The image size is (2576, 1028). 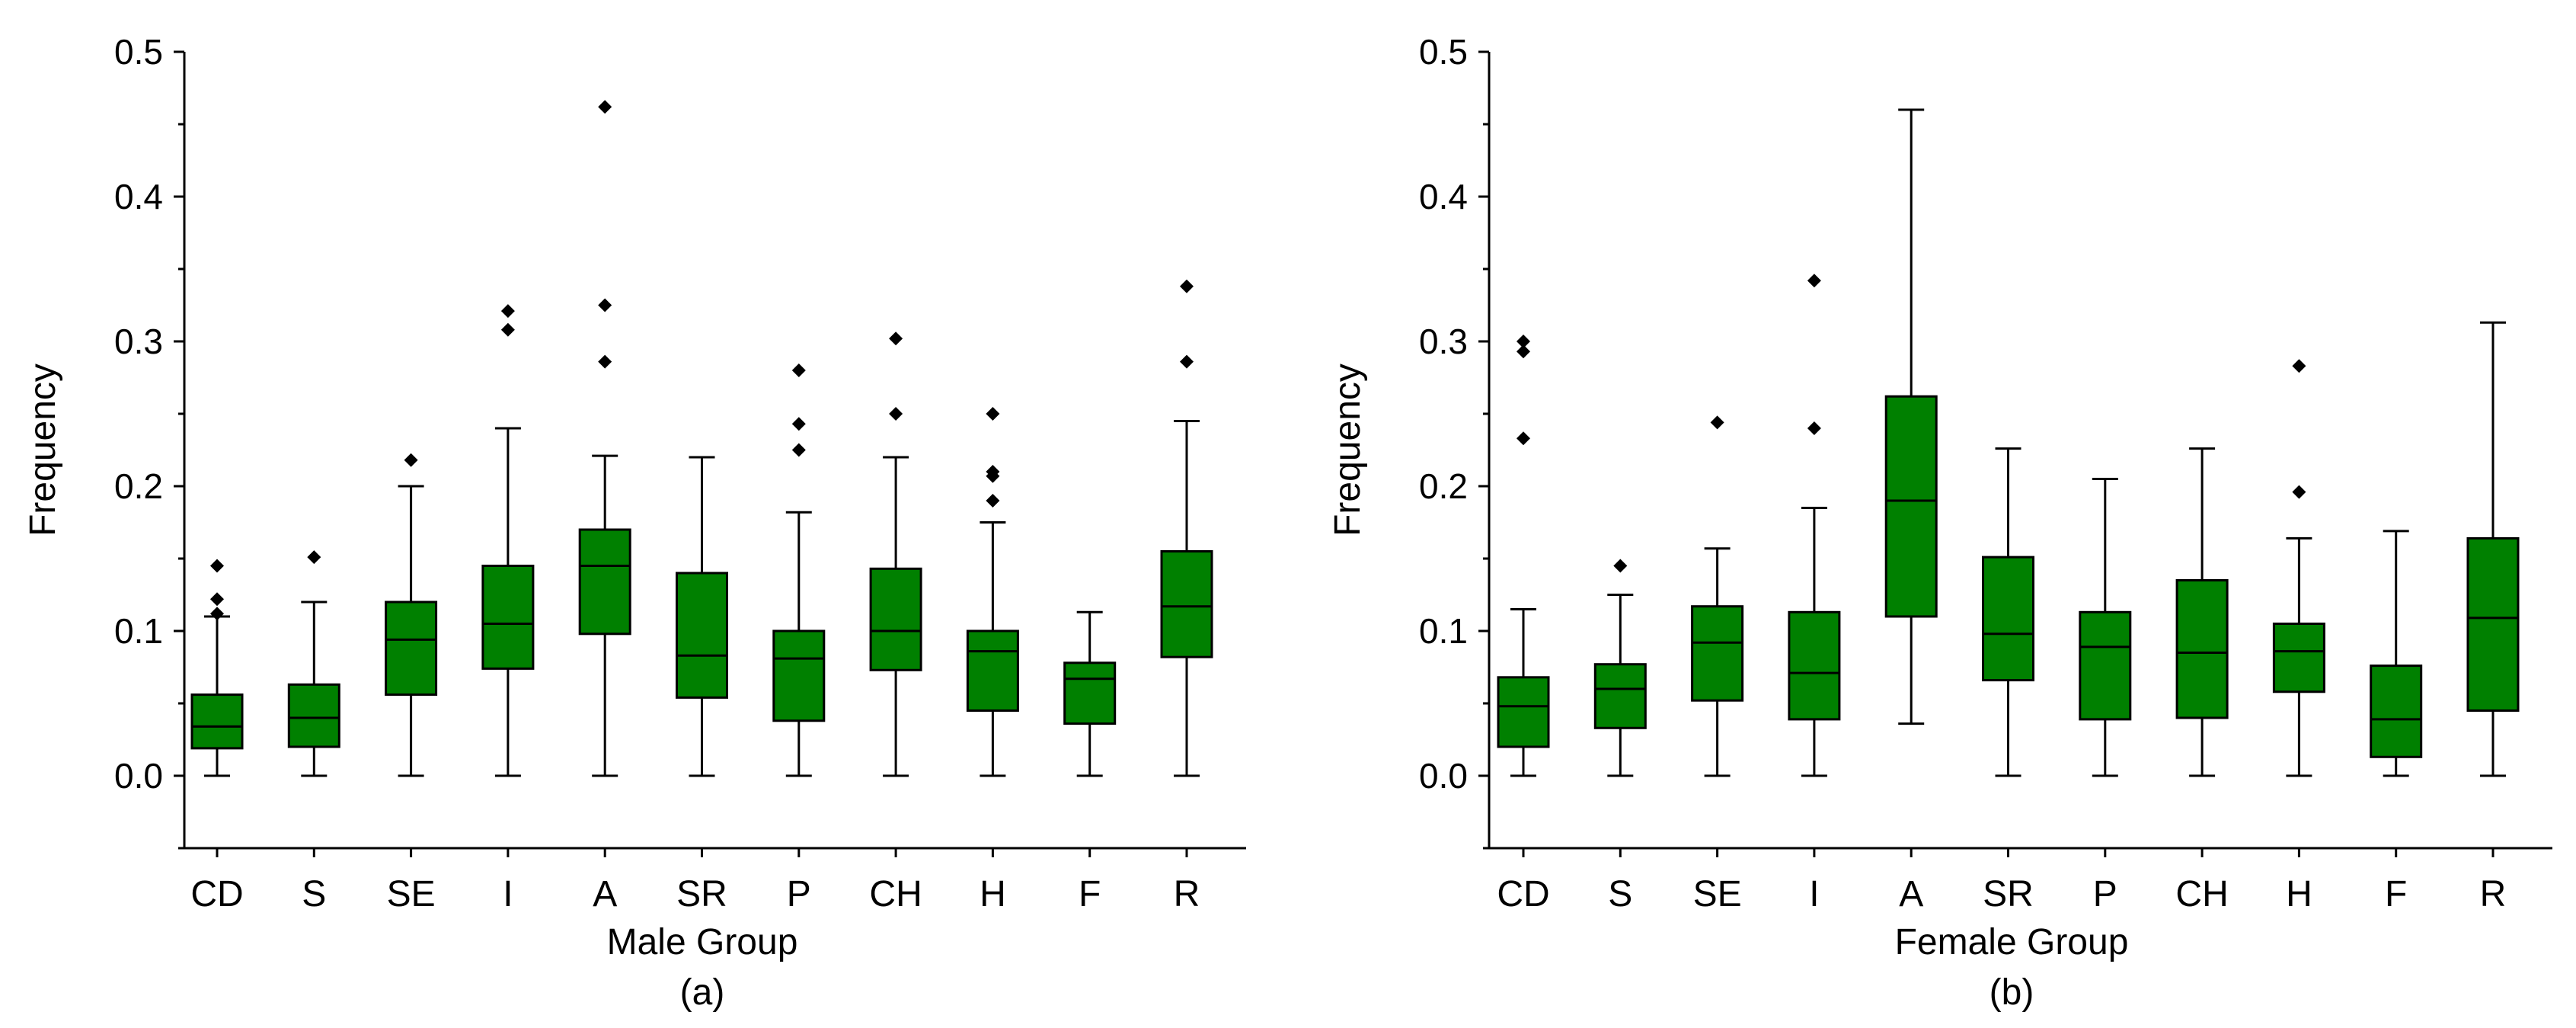 I want to click on box-SR: SR, so click(x=2008, y=680).